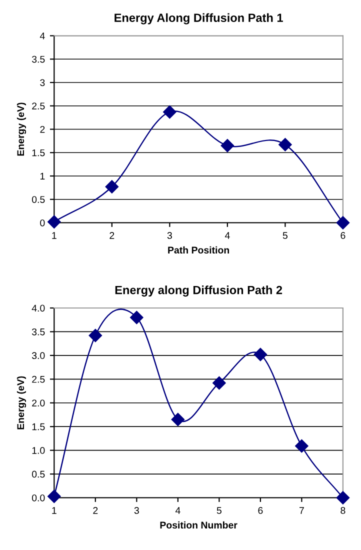 This screenshot has width=361, height=550. I want to click on y-tick-label: 1.0, so click(38, 450).